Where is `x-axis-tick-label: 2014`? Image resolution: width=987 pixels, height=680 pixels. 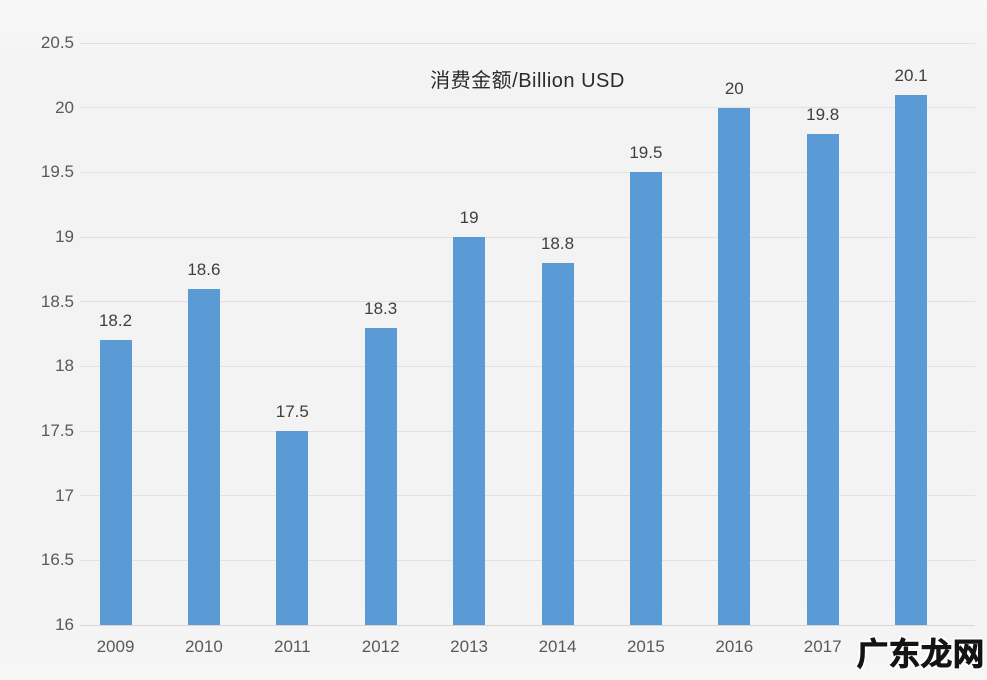 x-axis-tick-label: 2014 is located at coordinates (557, 646).